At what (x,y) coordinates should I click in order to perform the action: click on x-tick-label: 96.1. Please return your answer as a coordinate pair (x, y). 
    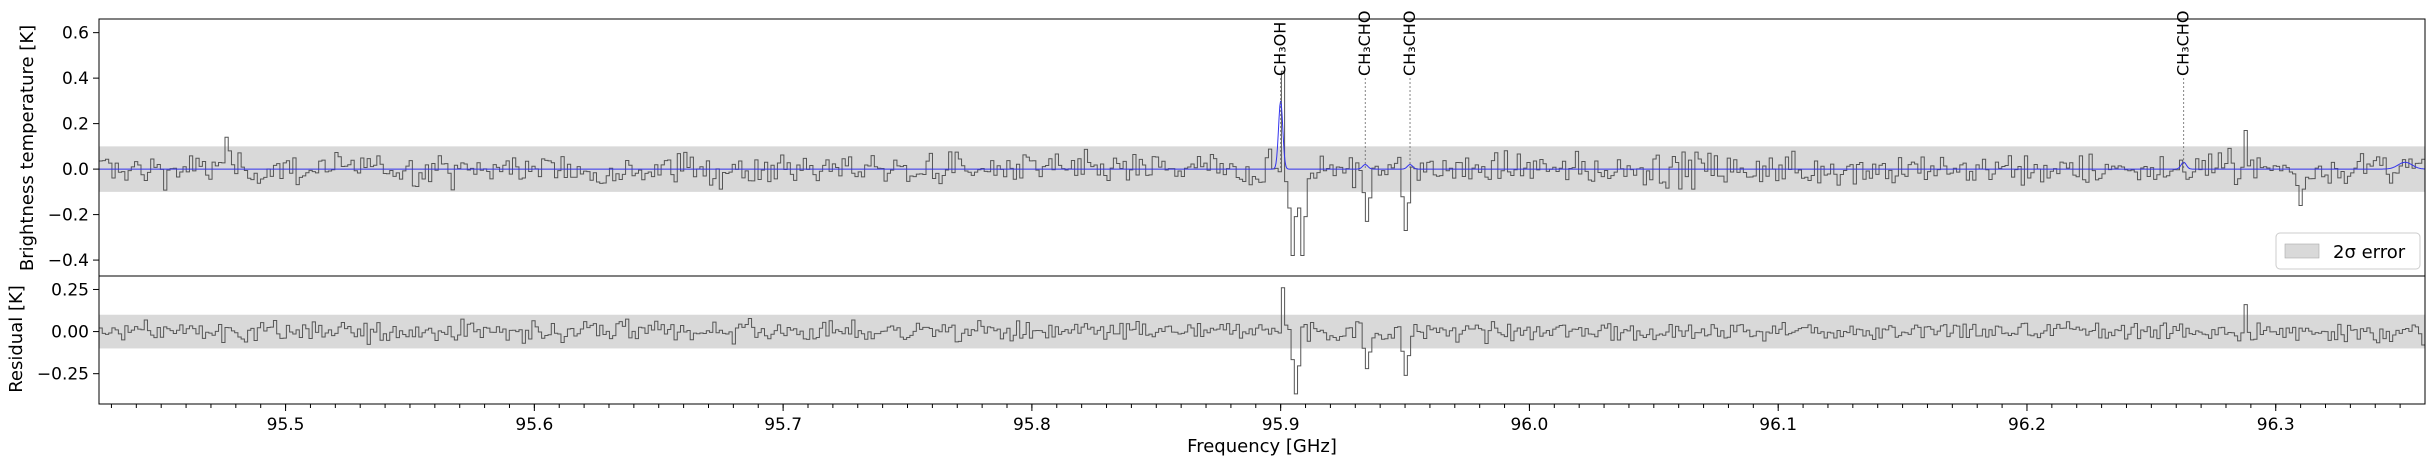
    Looking at the image, I should click on (1778, 425).